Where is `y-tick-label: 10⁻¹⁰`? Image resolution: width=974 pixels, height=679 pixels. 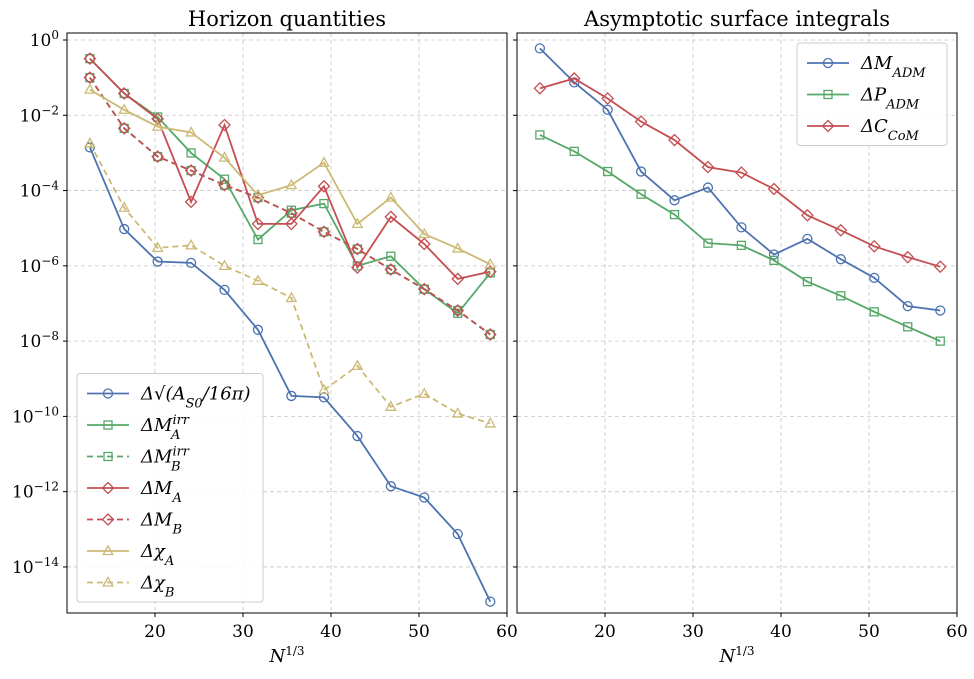
y-tick-label: 10⁻¹⁰ is located at coordinates (35, 415).